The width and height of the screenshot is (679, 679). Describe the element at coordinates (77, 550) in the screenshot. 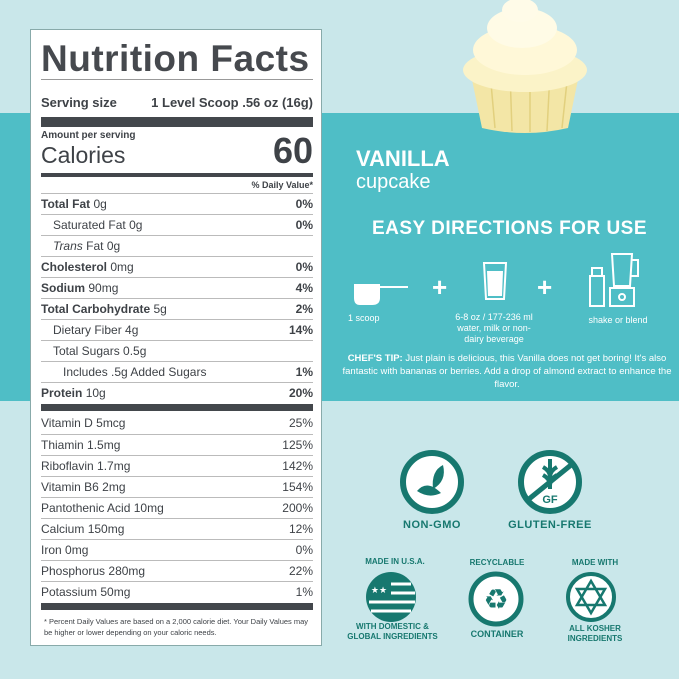

I see `vitamin-amount: 0mg` at that location.